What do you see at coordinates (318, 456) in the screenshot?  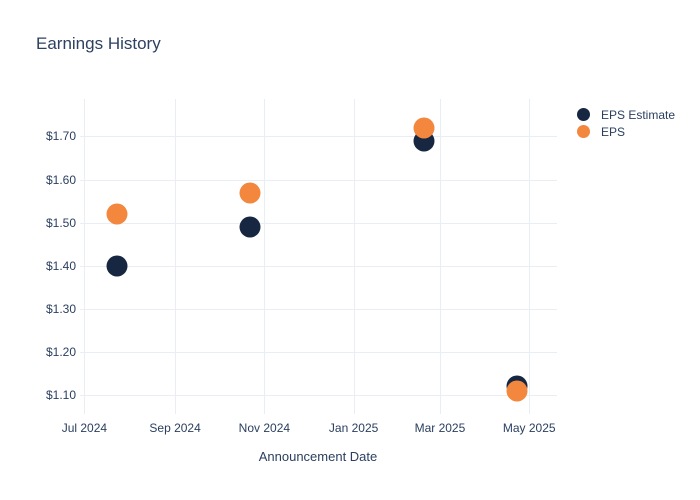 I see `x-axis-title: Announcement Date` at bounding box center [318, 456].